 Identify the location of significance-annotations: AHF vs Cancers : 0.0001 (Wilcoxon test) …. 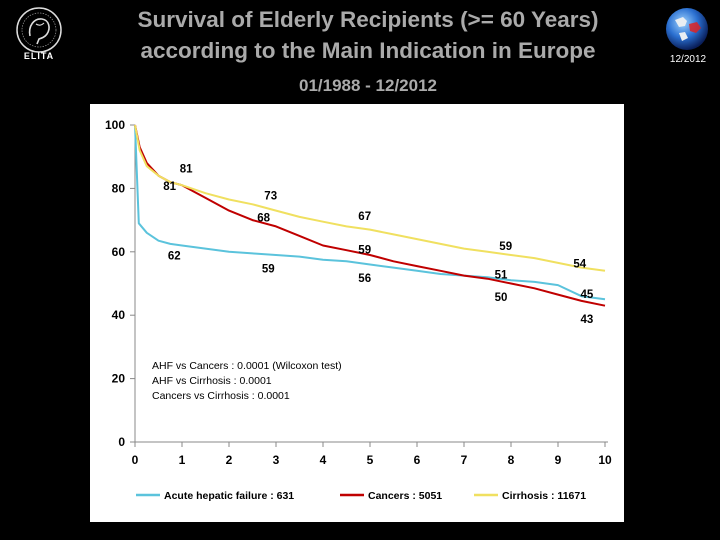
(247, 381).